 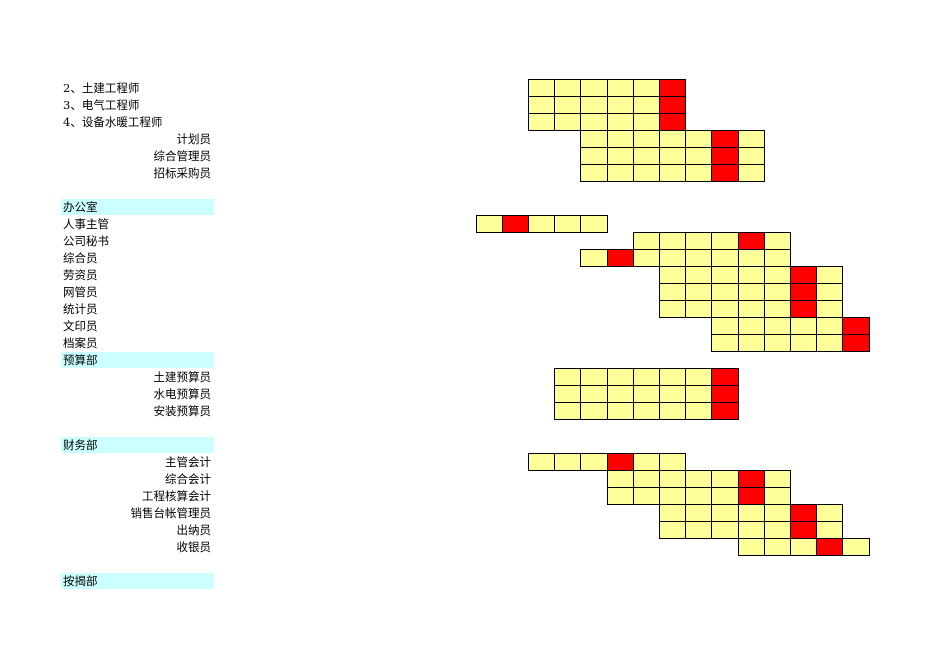 What do you see at coordinates (137, 207) in the screenshot?
I see `department-header: 办公室` at bounding box center [137, 207].